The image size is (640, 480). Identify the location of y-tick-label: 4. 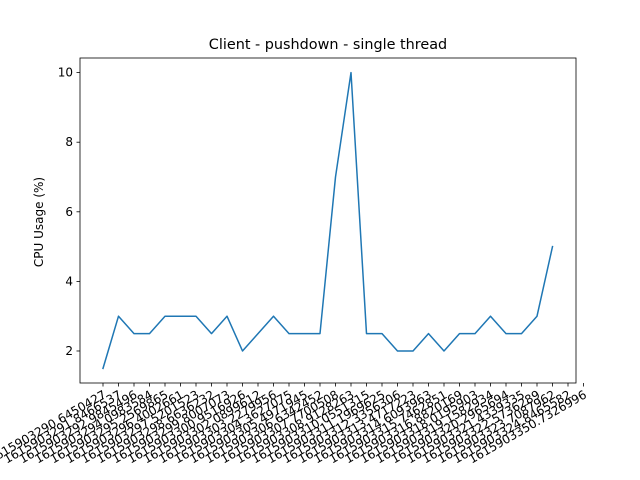
(69, 281).